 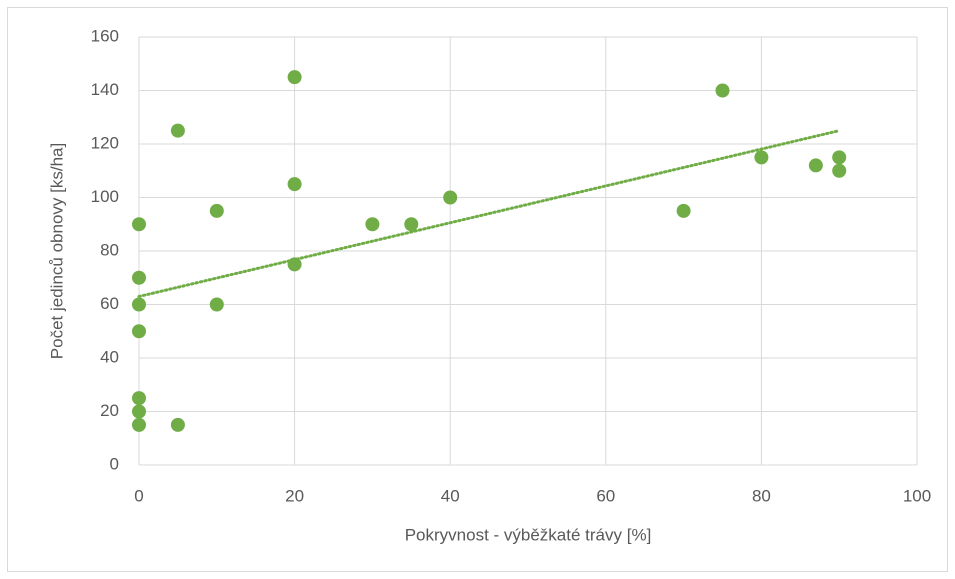 I want to click on x-tick-label: 100, so click(x=917, y=495).